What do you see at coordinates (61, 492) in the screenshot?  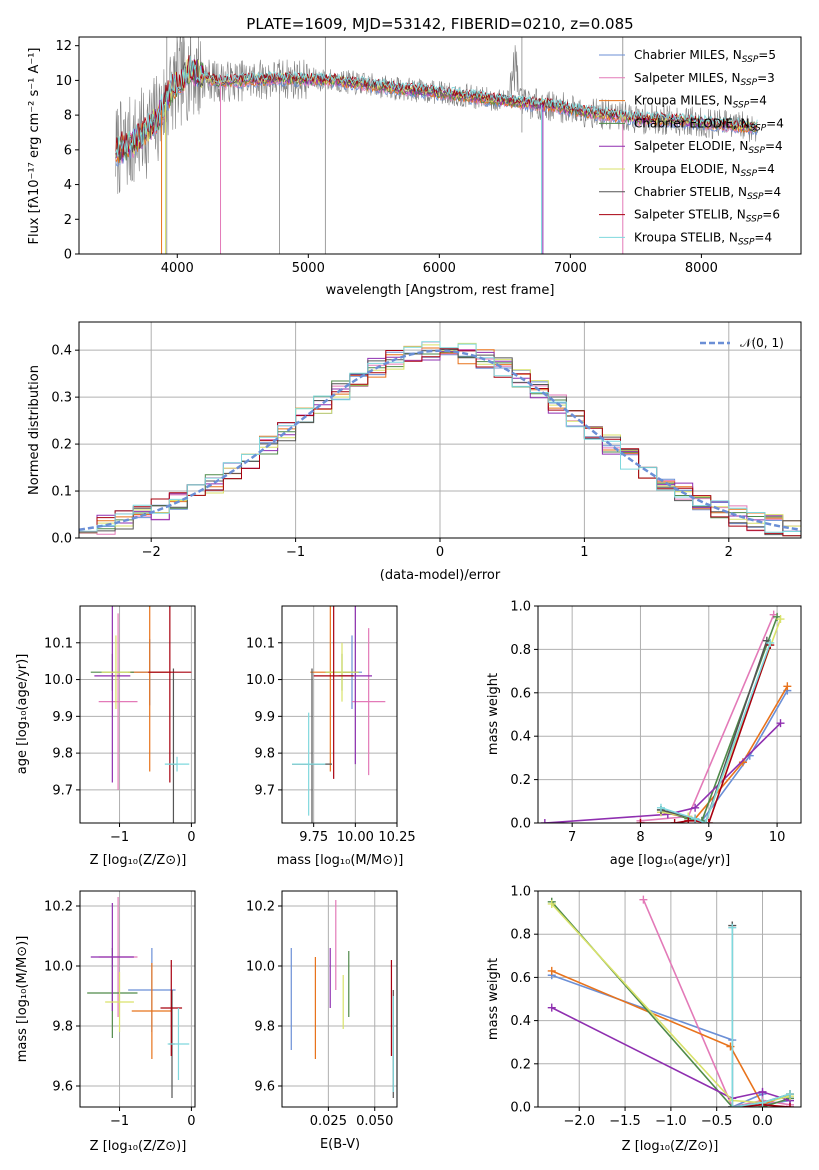 I see `y-tick-label: 0.1` at bounding box center [61, 492].